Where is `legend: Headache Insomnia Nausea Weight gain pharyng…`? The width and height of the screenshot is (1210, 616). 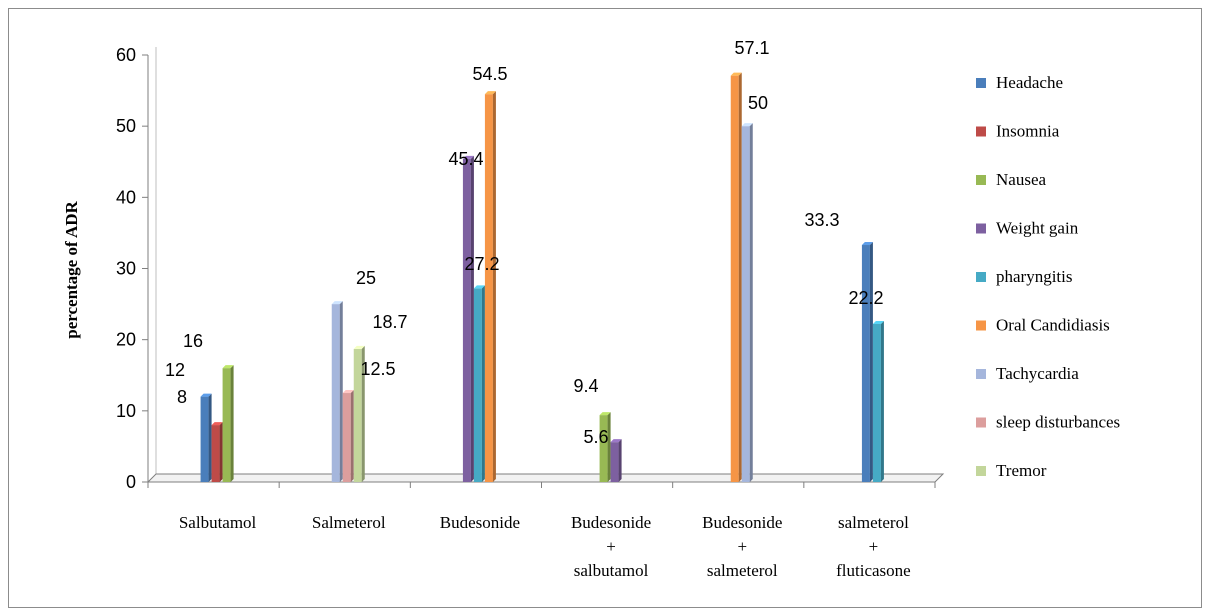 legend: Headache Insomnia Nausea Weight gain pharyng… is located at coordinates (1048, 276).